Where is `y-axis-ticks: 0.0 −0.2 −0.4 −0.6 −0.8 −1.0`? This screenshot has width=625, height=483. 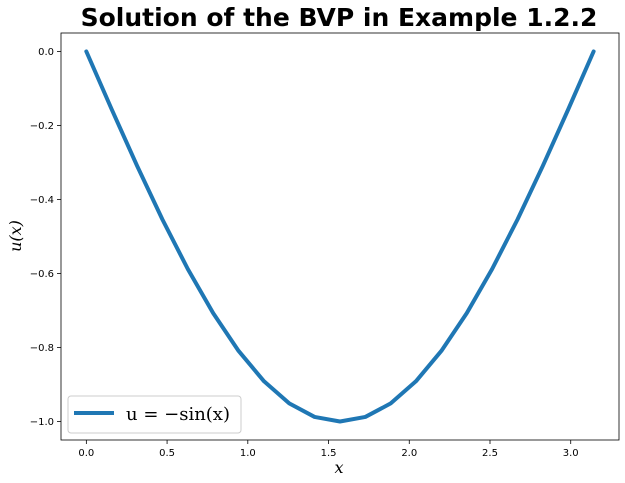
y-axis-ticks: 0.0 −0.2 −0.4 −0.6 −0.8 −1.0 is located at coordinates (45, 237).